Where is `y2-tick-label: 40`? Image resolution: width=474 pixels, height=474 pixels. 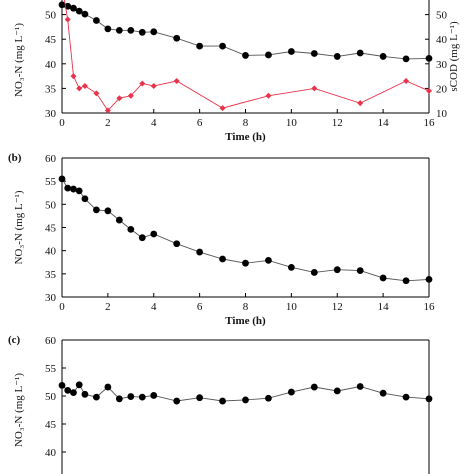
y2-tick-label: 40 is located at coordinates (442, 40).